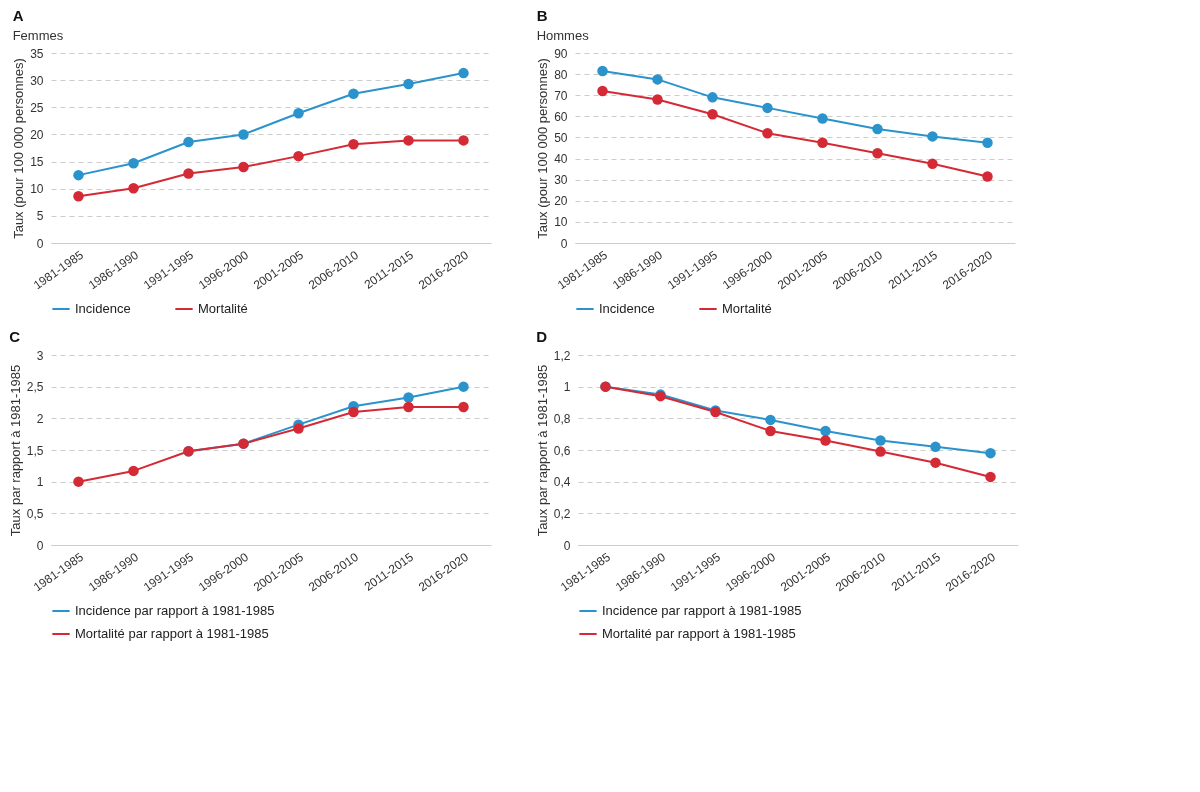 Image resolution: width=1200 pixels, height=792 pixels. Describe the element at coordinates (37, 162) in the screenshot. I see `y-tick-label: 15` at that location.